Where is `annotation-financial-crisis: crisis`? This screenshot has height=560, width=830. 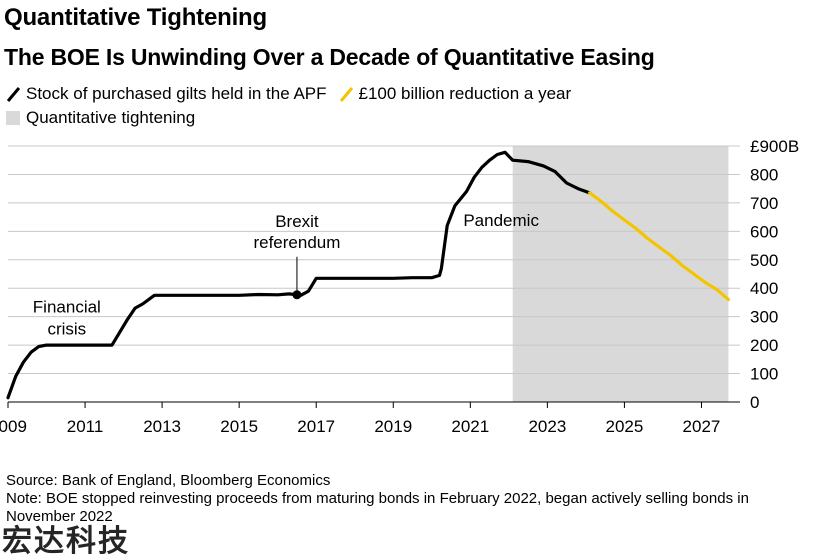
annotation-financial-crisis: crisis is located at coordinates (66, 329).